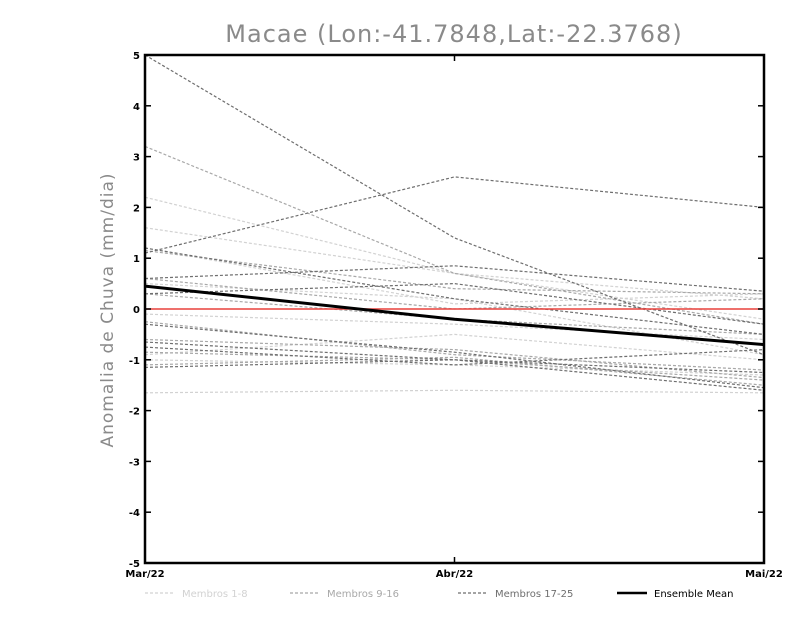 The width and height of the screenshot is (800, 618). I want to click on ensemble-mean-line, so click(454, 315).